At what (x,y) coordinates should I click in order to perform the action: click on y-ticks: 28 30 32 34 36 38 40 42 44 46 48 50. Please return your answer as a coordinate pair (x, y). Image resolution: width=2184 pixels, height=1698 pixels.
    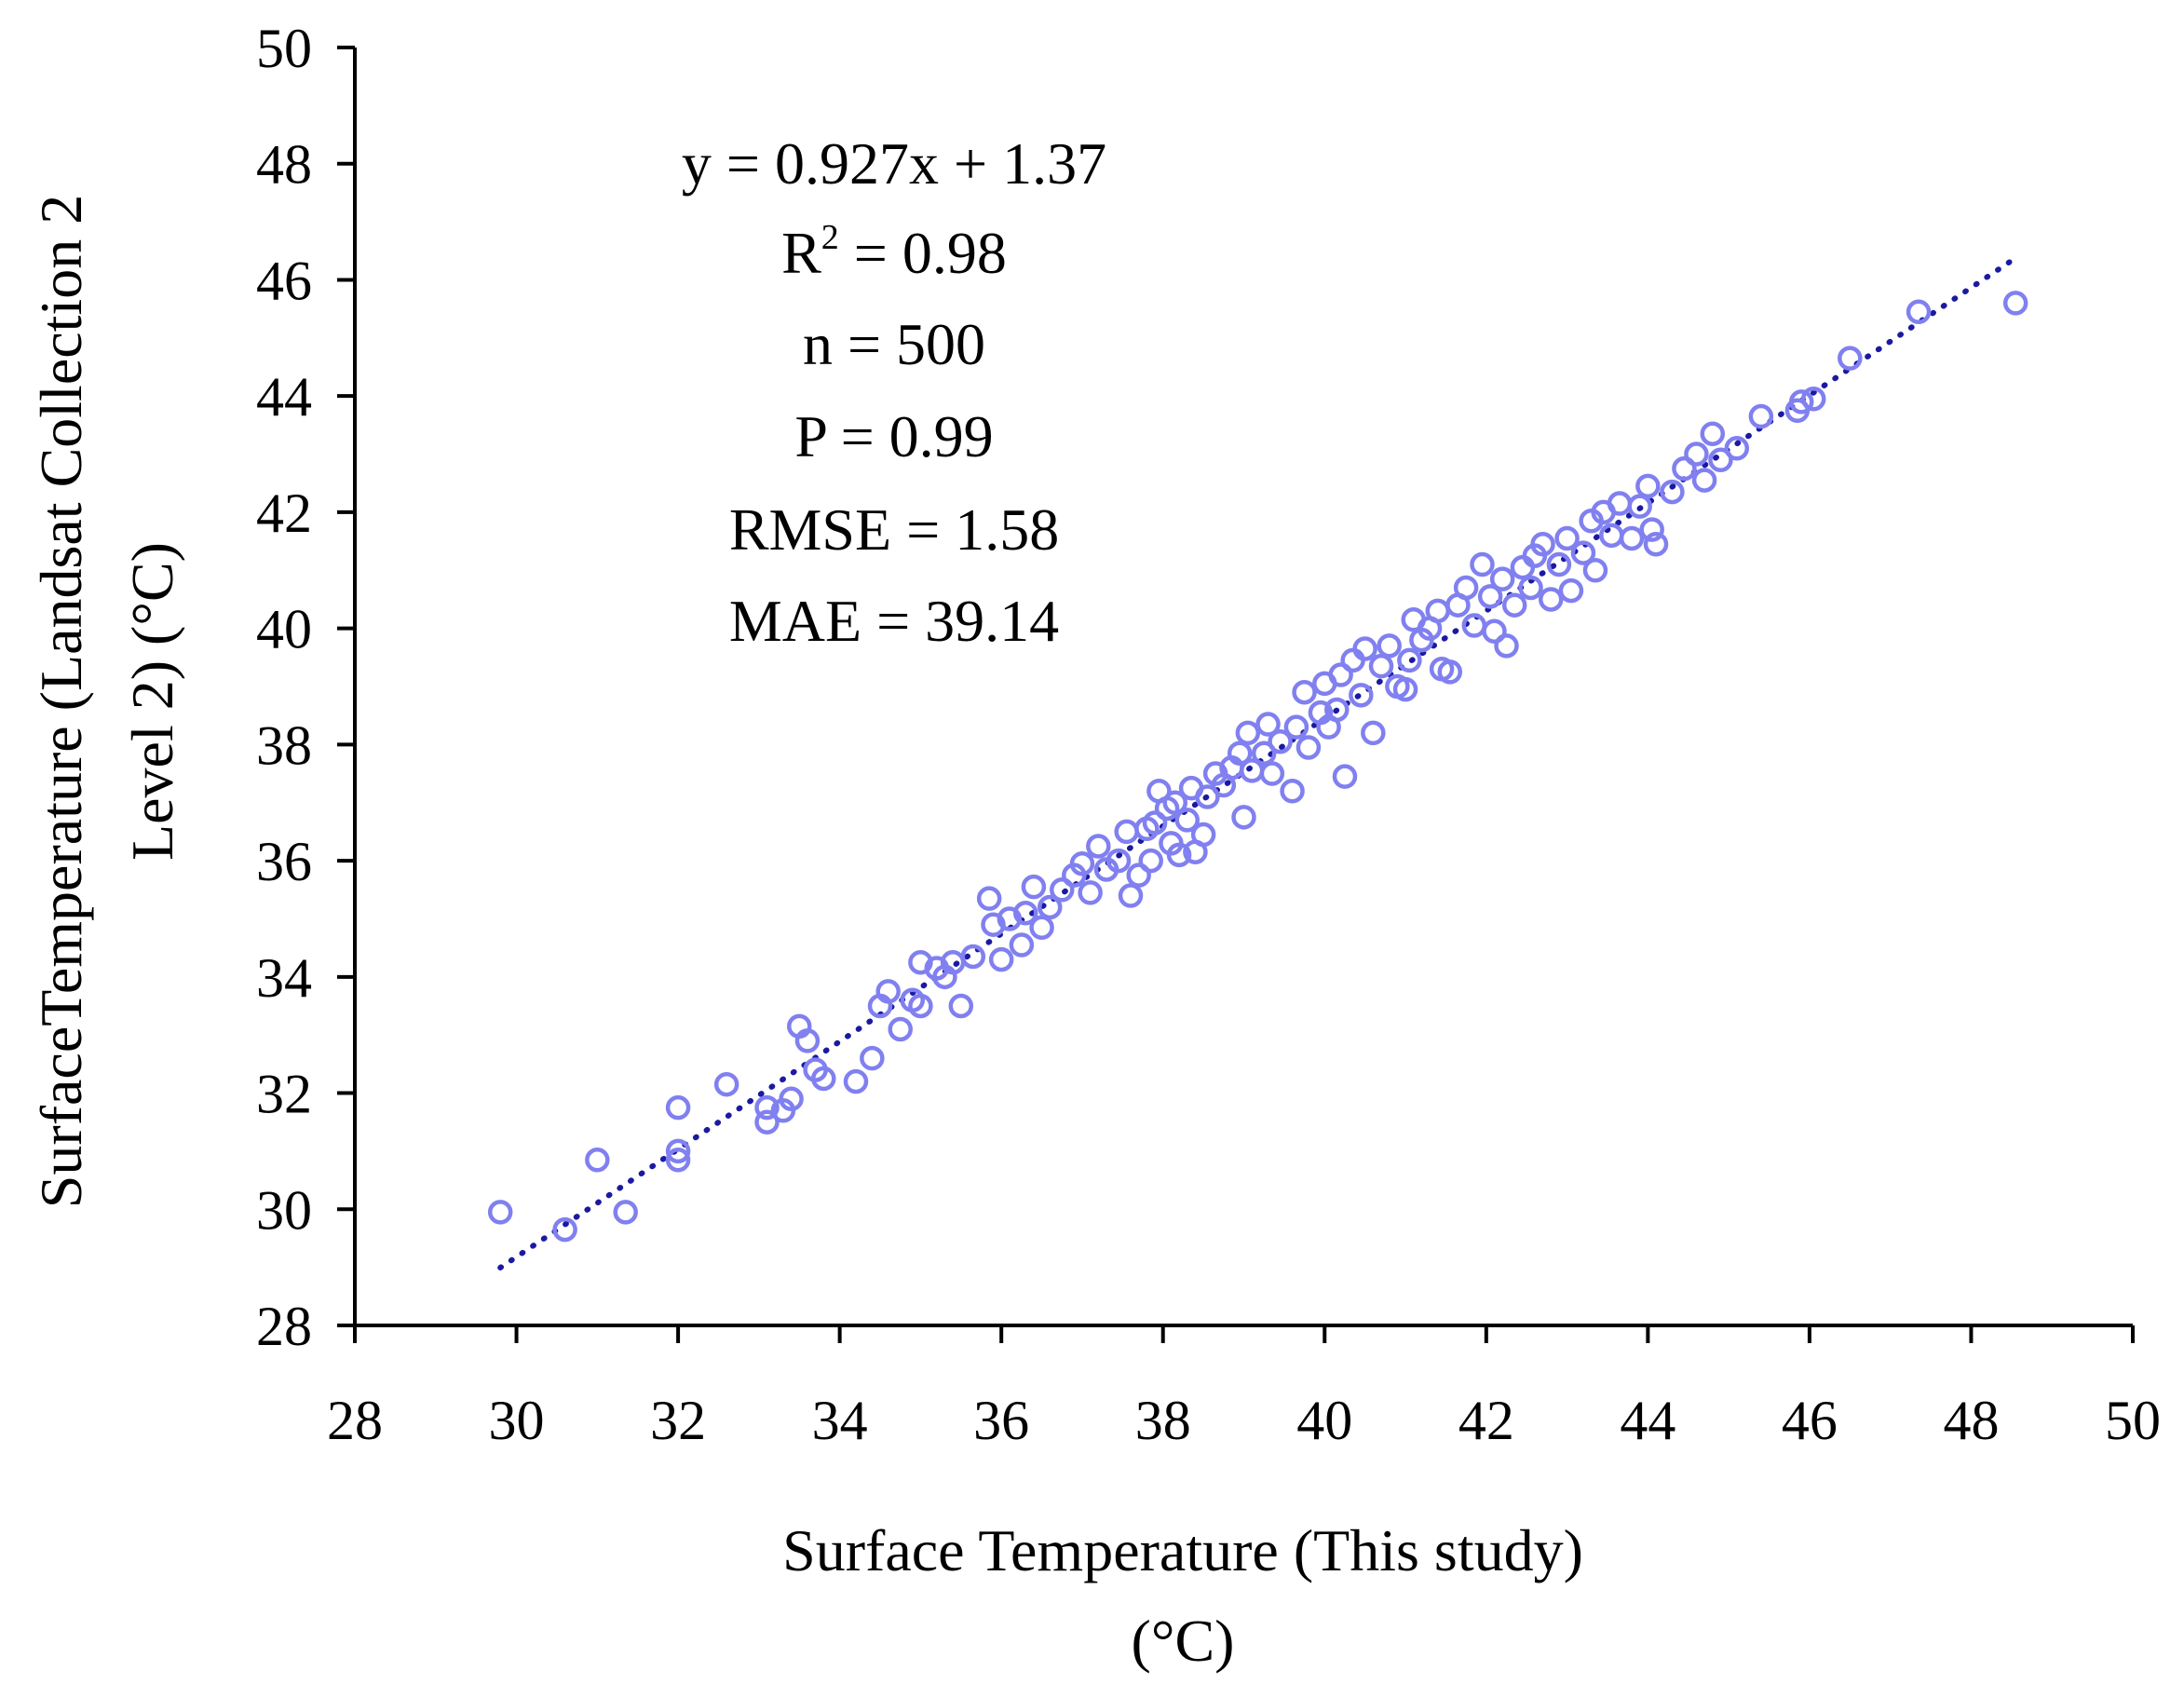
    Looking at the image, I should click on (305, 687).